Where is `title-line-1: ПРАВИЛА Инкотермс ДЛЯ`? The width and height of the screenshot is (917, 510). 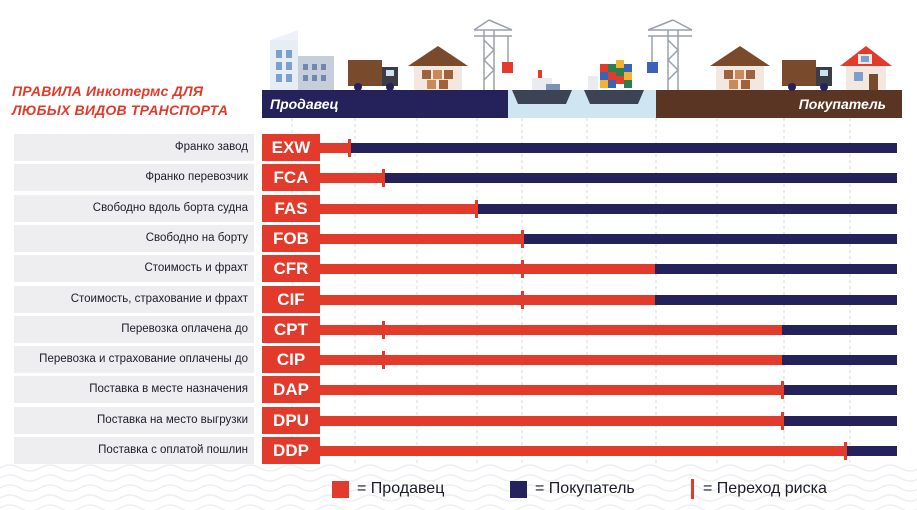
title-line-1: ПРАВИЛА Инкотермс ДЛЯ is located at coordinates (108, 91).